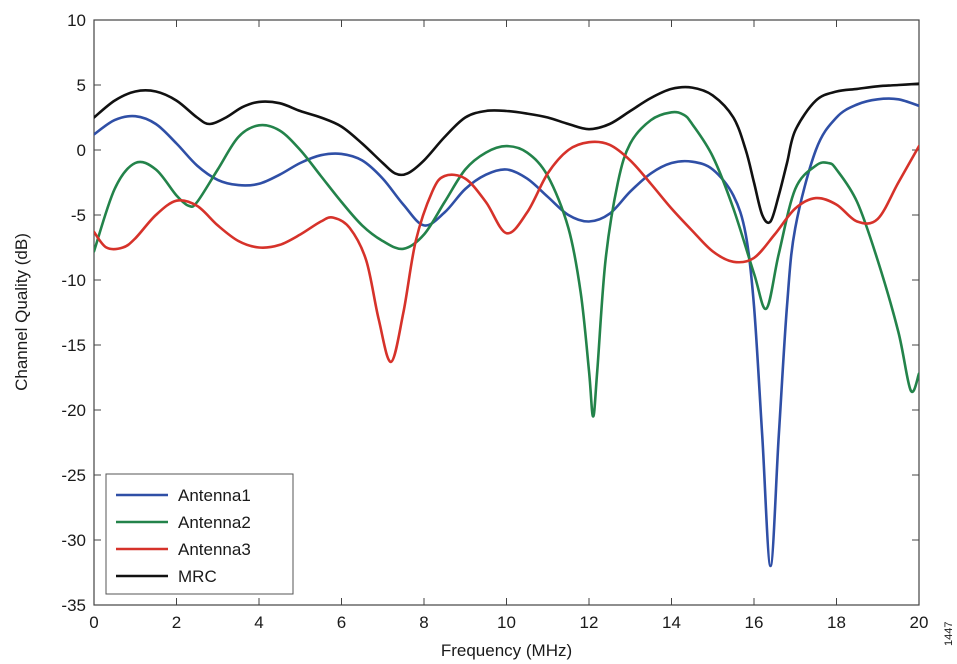  Describe the element at coordinates (423, 622) in the screenshot. I see `x-tick-label: 8` at that location.